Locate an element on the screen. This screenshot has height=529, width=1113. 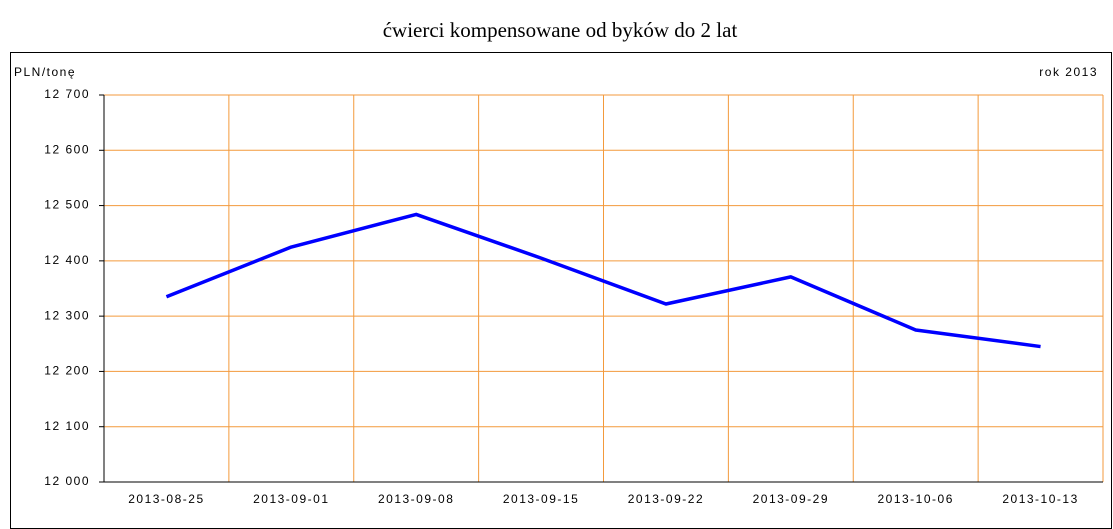
chart-title: ćwierci kompensowane od byków do 2 lat is located at coordinates (560, 30).